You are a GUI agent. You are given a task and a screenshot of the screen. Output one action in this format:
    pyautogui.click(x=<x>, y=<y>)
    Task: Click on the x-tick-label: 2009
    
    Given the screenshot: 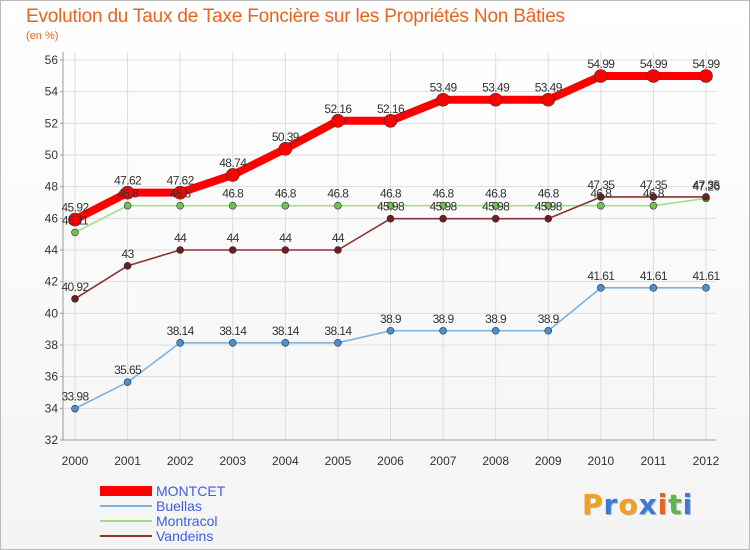 What is the action you would take?
    pyautogui.click(x=548, y=461)
    